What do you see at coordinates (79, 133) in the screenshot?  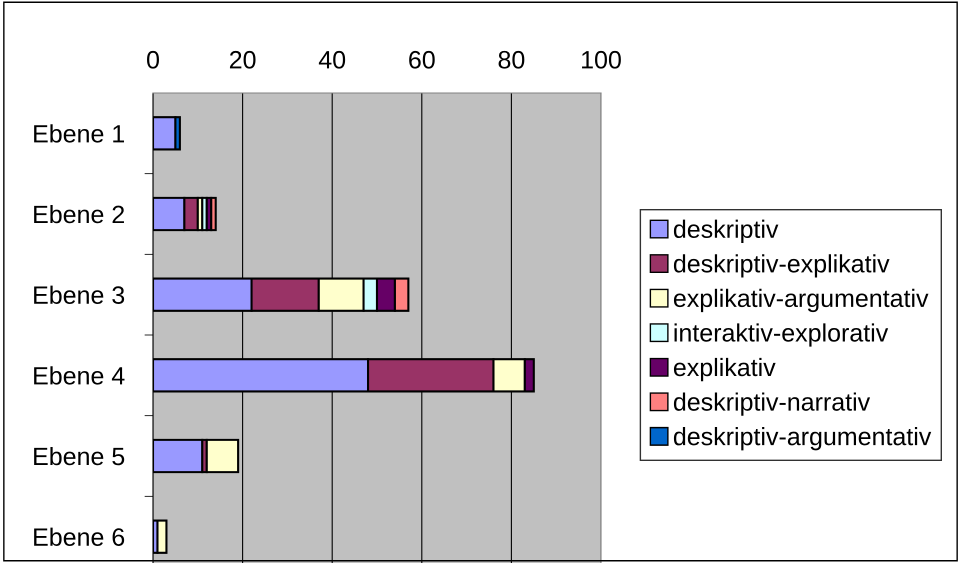 I see `y-tick-label: Ebene 1` at bounding box center [79, 133].